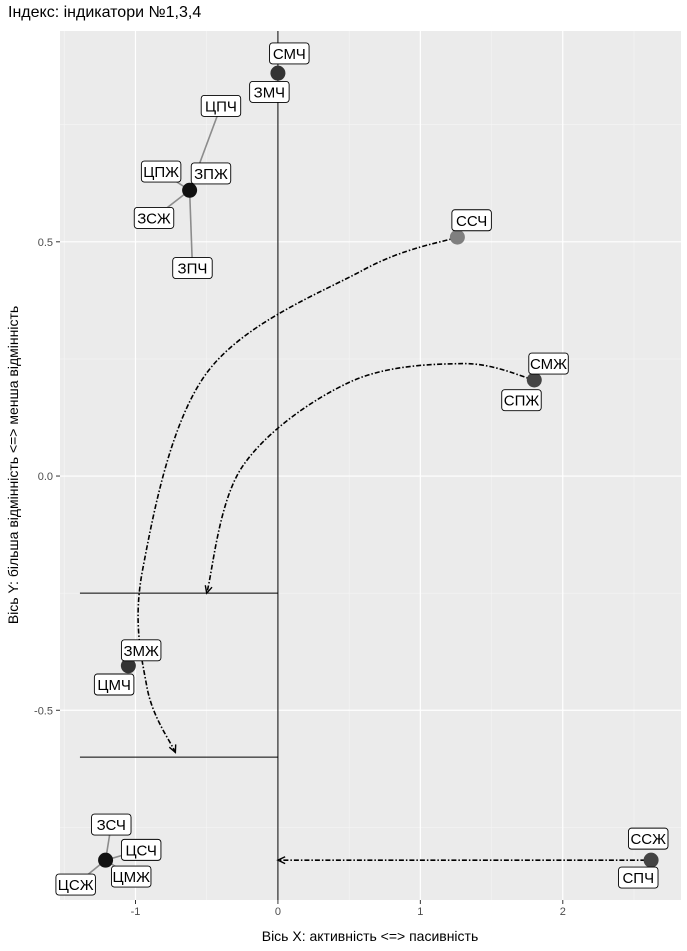 The image size is (687, 951). I want to click on point-label: СМЖ, so click(548, 363).